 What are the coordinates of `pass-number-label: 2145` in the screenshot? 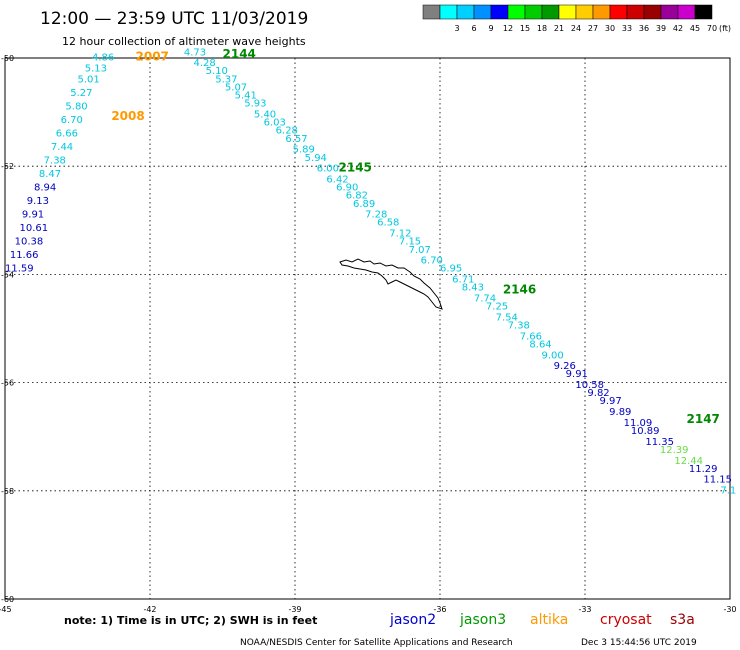 It's located at (355, 168).